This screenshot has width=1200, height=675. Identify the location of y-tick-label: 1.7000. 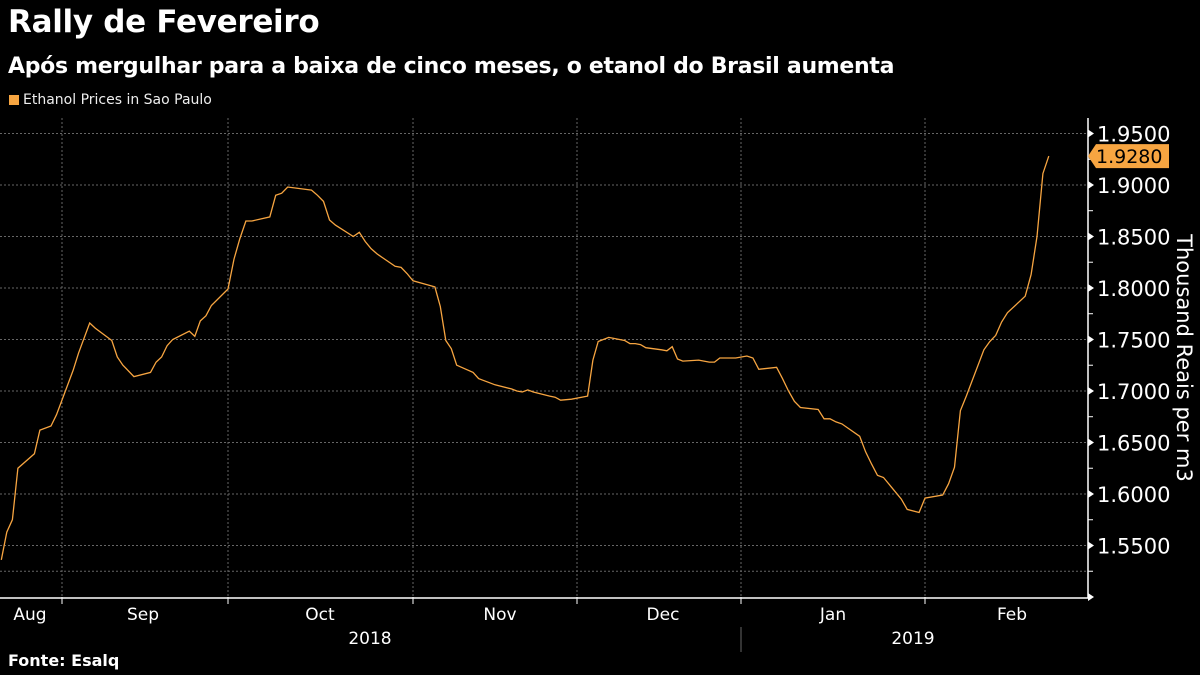
(1133, 392).